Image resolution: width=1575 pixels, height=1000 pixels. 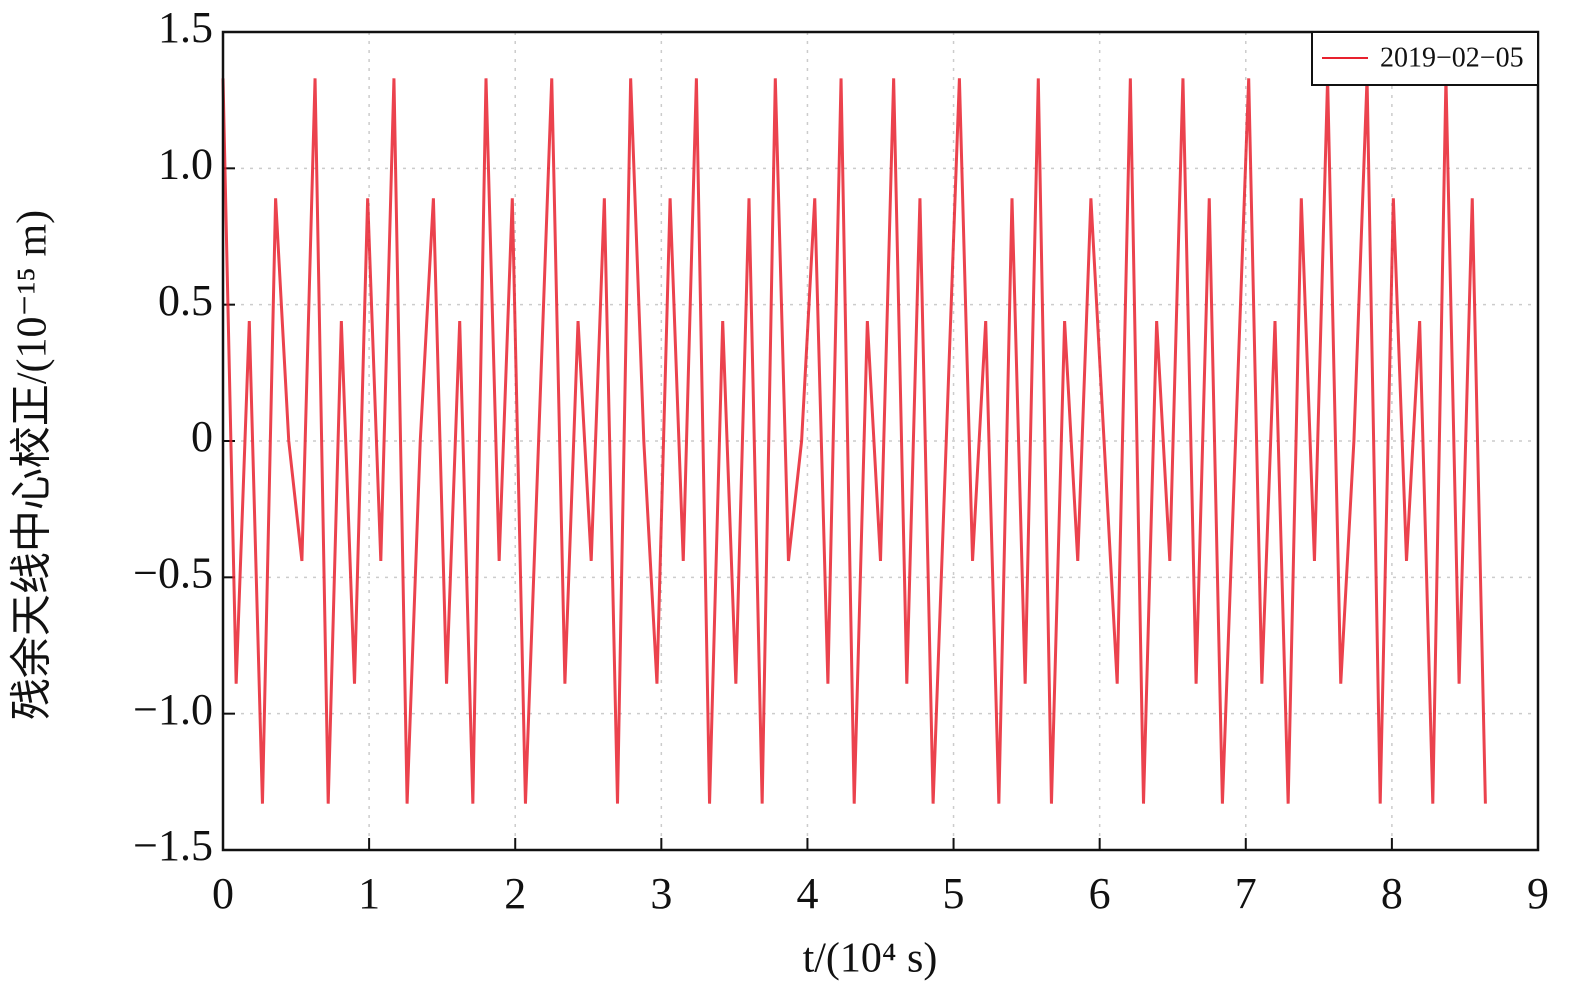 What do you see at coordinates (661, 893) in the screenshot?
I see `x-tick-label: 3` at bounding box center [661, 893].